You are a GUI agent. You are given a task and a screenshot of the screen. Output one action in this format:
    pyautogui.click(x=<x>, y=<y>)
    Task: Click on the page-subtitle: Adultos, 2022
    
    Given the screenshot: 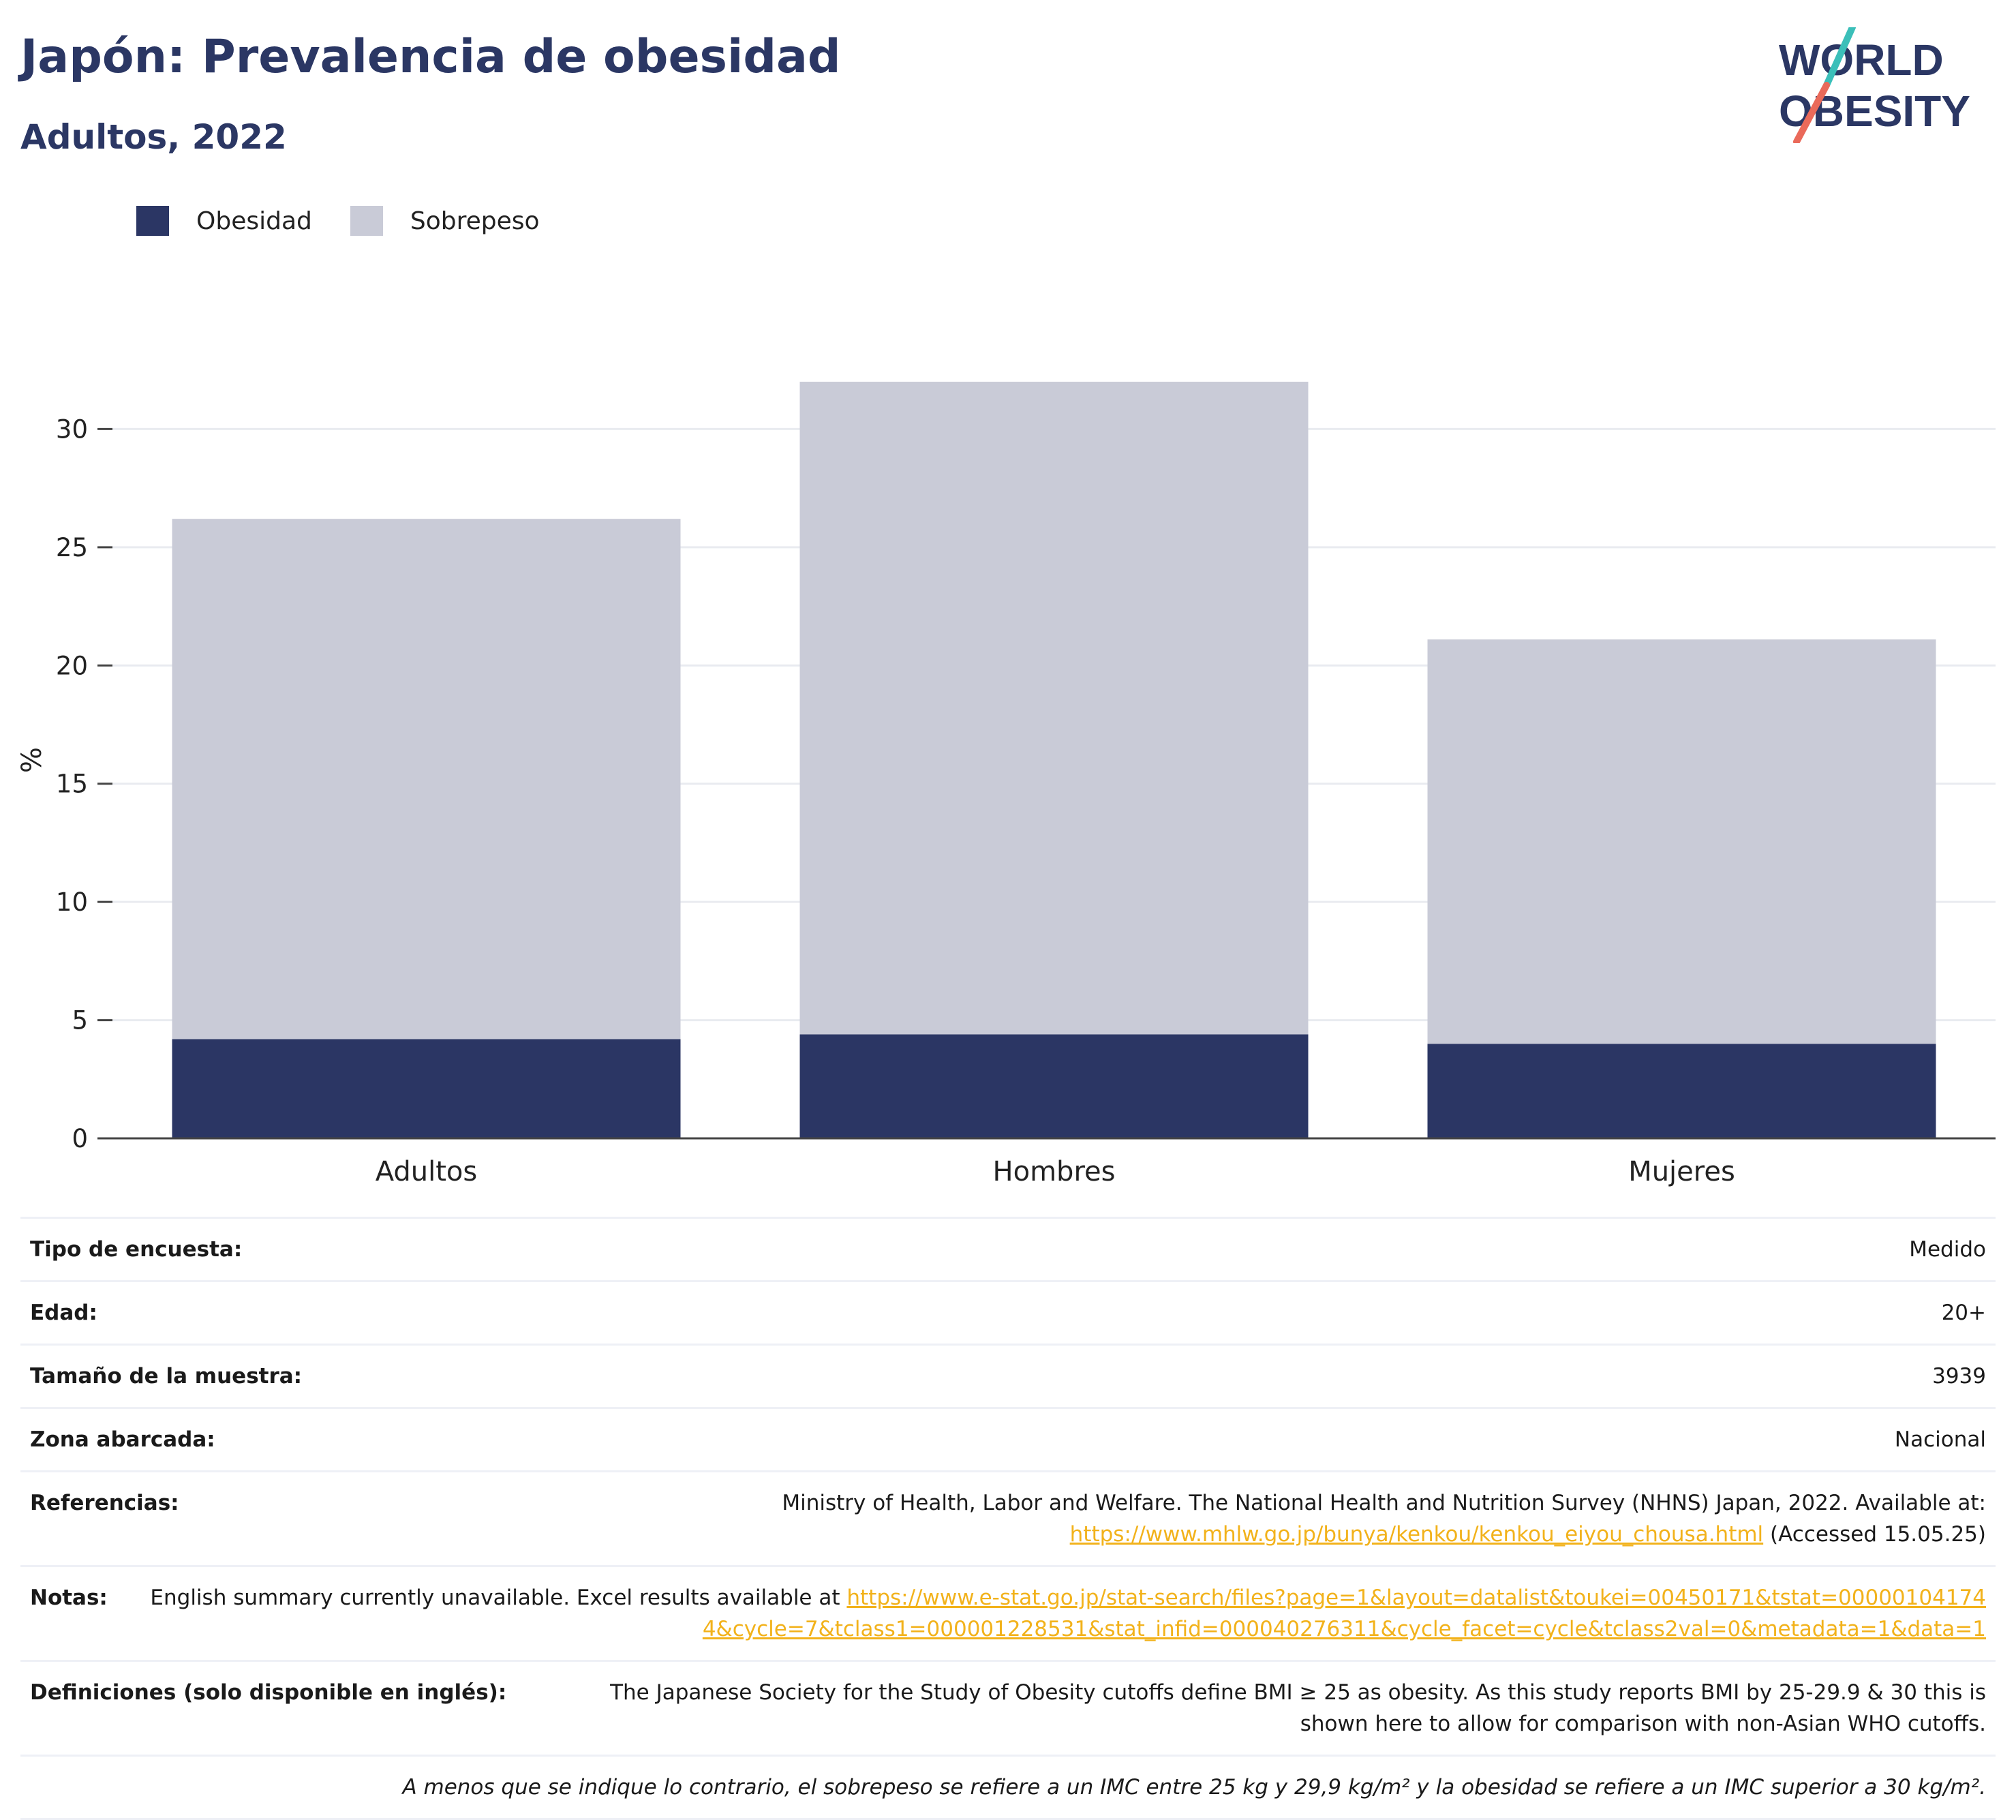 What is the action you would take?
    pyautogui.click(x=153, y=137)
    